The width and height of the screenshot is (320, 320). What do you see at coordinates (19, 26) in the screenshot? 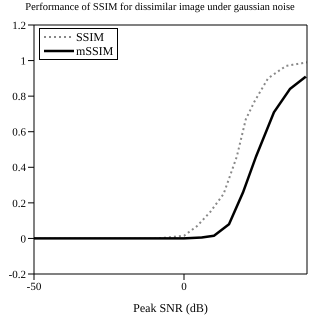
I see `y-tick-label: 1.2` at bounding box center [19, 26].